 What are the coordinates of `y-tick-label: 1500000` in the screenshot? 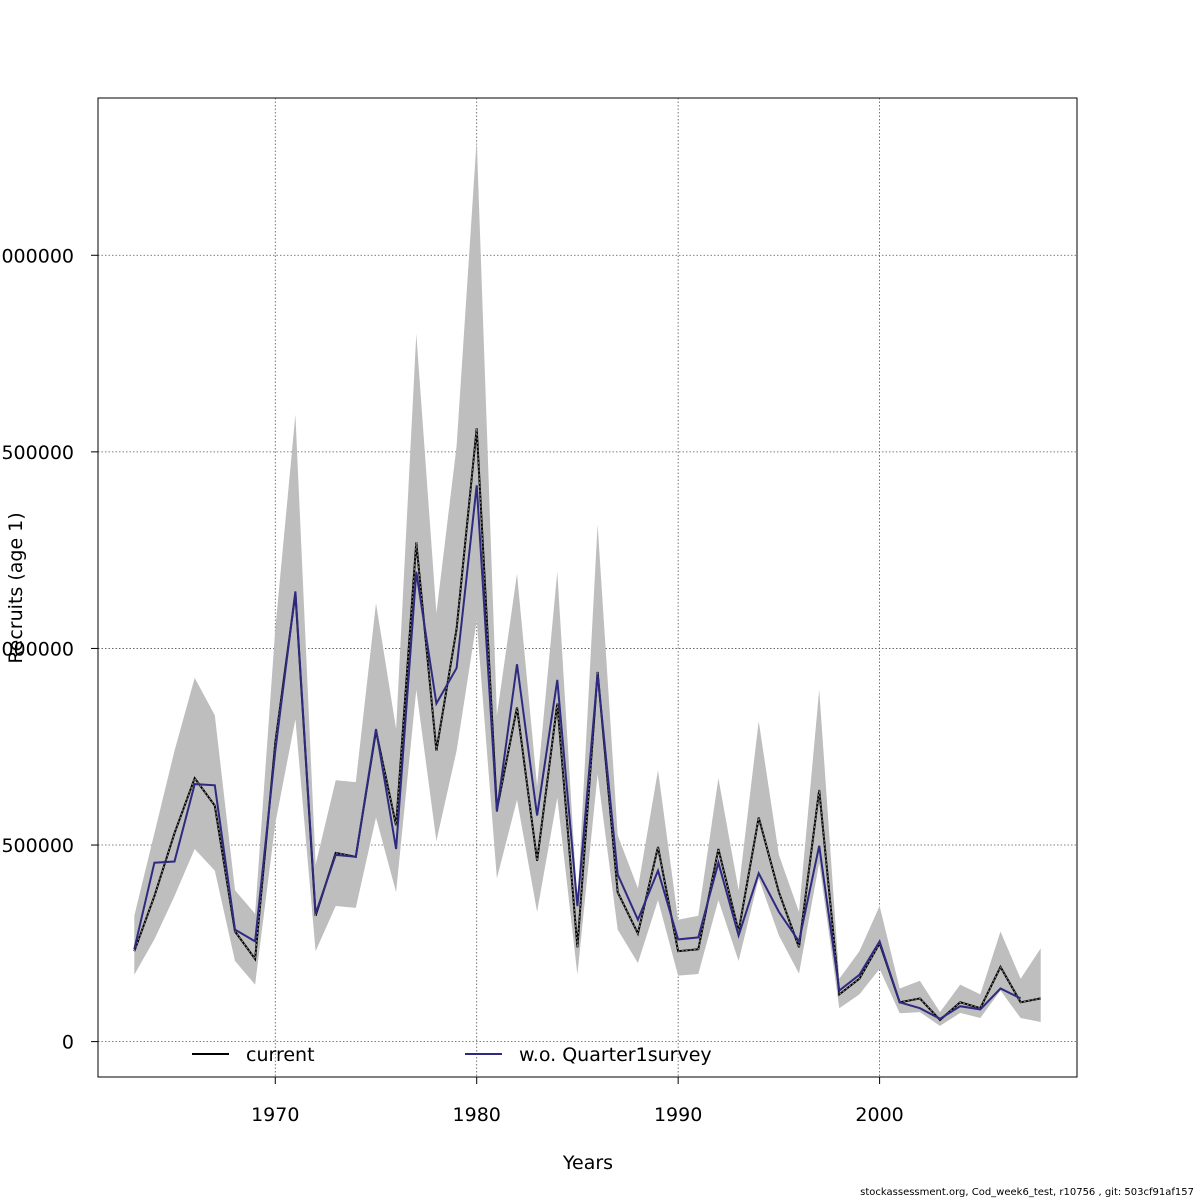 It's located at (37, 453).